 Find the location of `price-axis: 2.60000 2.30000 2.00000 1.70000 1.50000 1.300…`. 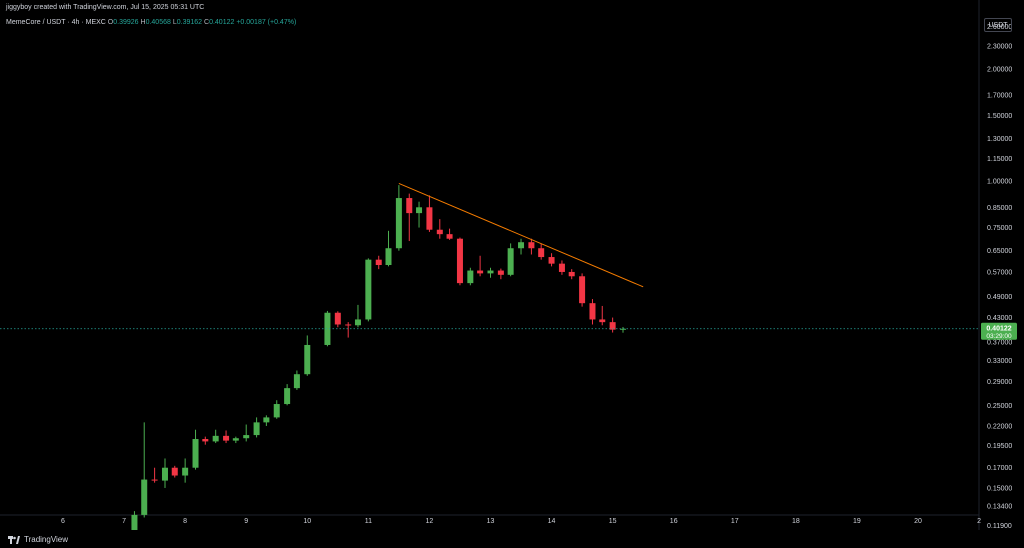

price-axis: 2.60000 2.30000 2.00000 1.70000 1.50000 1.300… is located at coordinates (999, 277).